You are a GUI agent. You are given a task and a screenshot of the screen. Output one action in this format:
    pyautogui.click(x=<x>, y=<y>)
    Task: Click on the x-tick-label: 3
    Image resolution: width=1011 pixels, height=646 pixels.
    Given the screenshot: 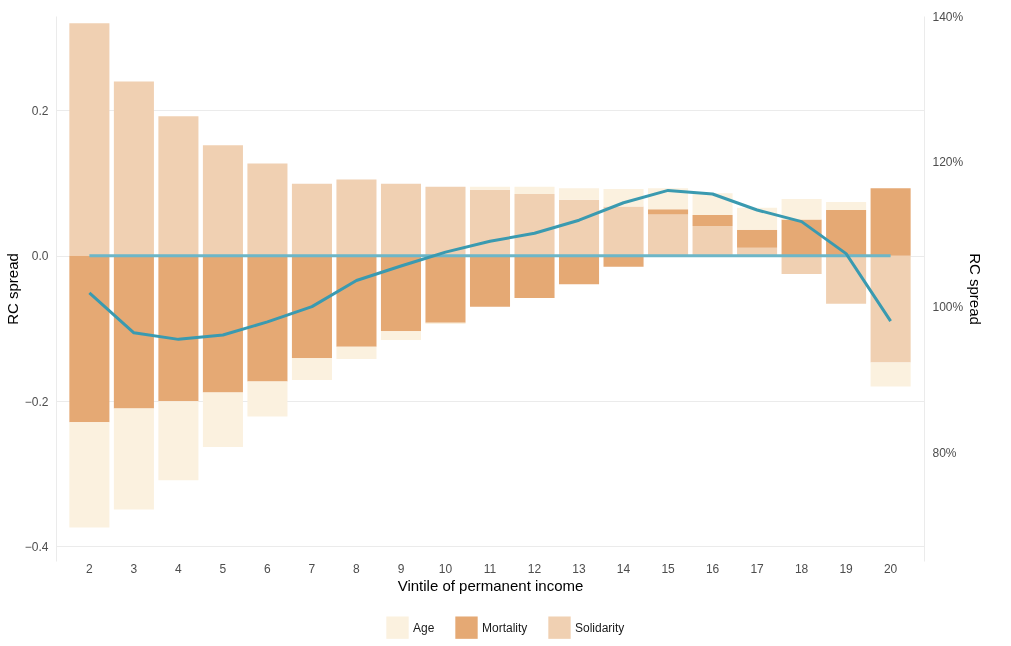 What is the action you would take?
    pyautogui.click(x=134, y=568)
    